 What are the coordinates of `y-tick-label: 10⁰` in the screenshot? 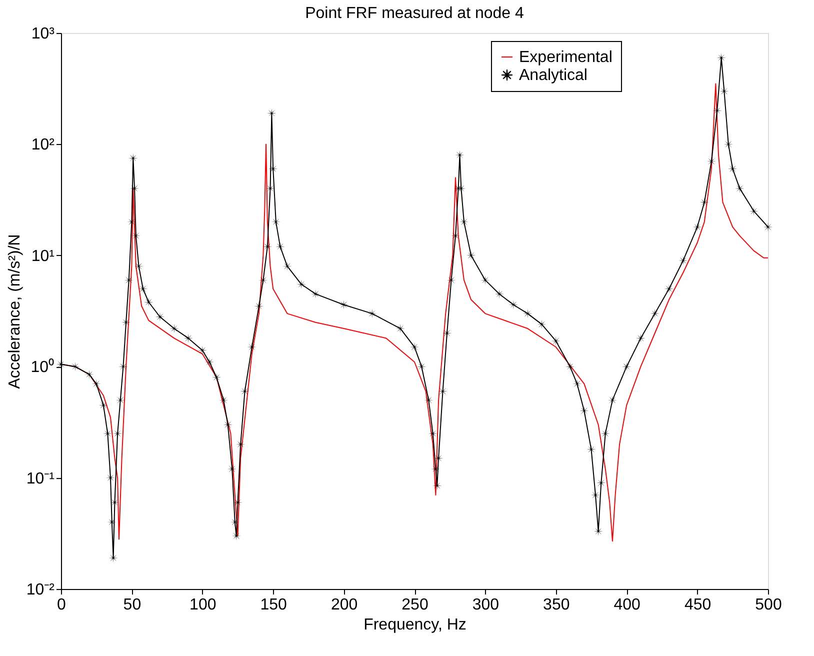 It's located at (42, 367).